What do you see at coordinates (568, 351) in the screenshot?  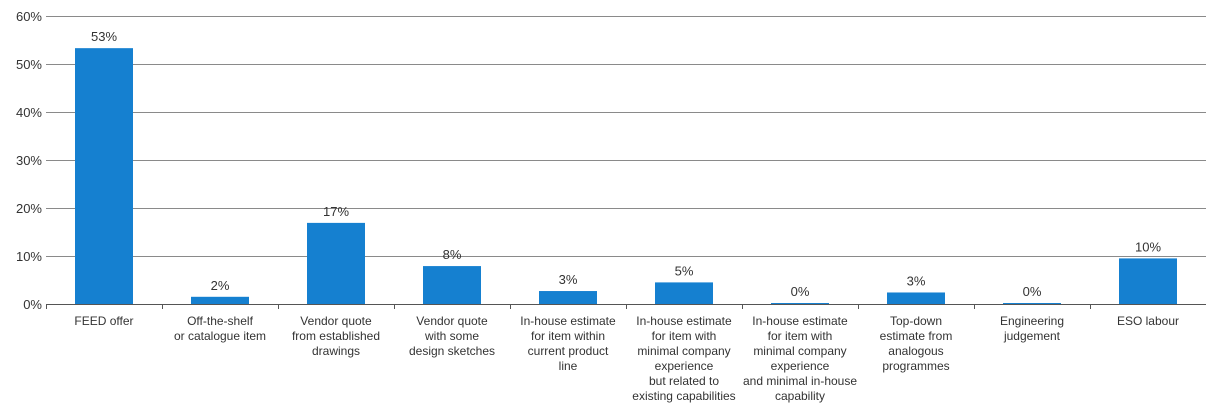 I see `category-label: current product` at bounding box center [568, 351].